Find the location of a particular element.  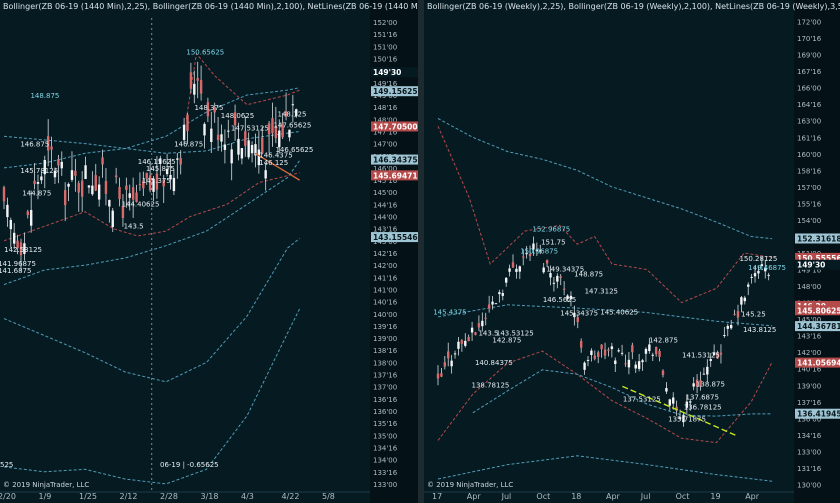

price-annotation: 136.78125 is located at coordinates (703, 408).